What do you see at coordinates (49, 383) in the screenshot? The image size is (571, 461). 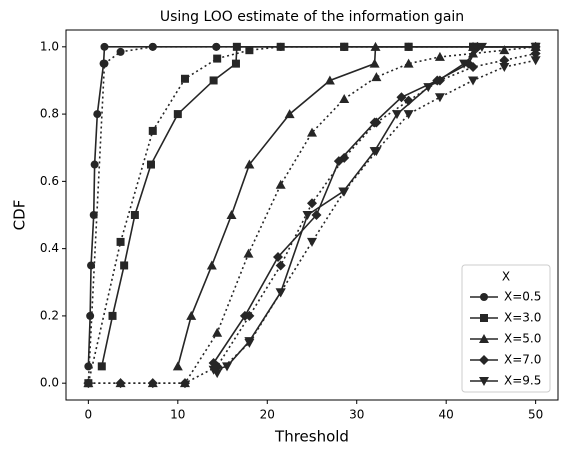 I see `y-tick-label: 0.0` at bounding box center [49, 383].